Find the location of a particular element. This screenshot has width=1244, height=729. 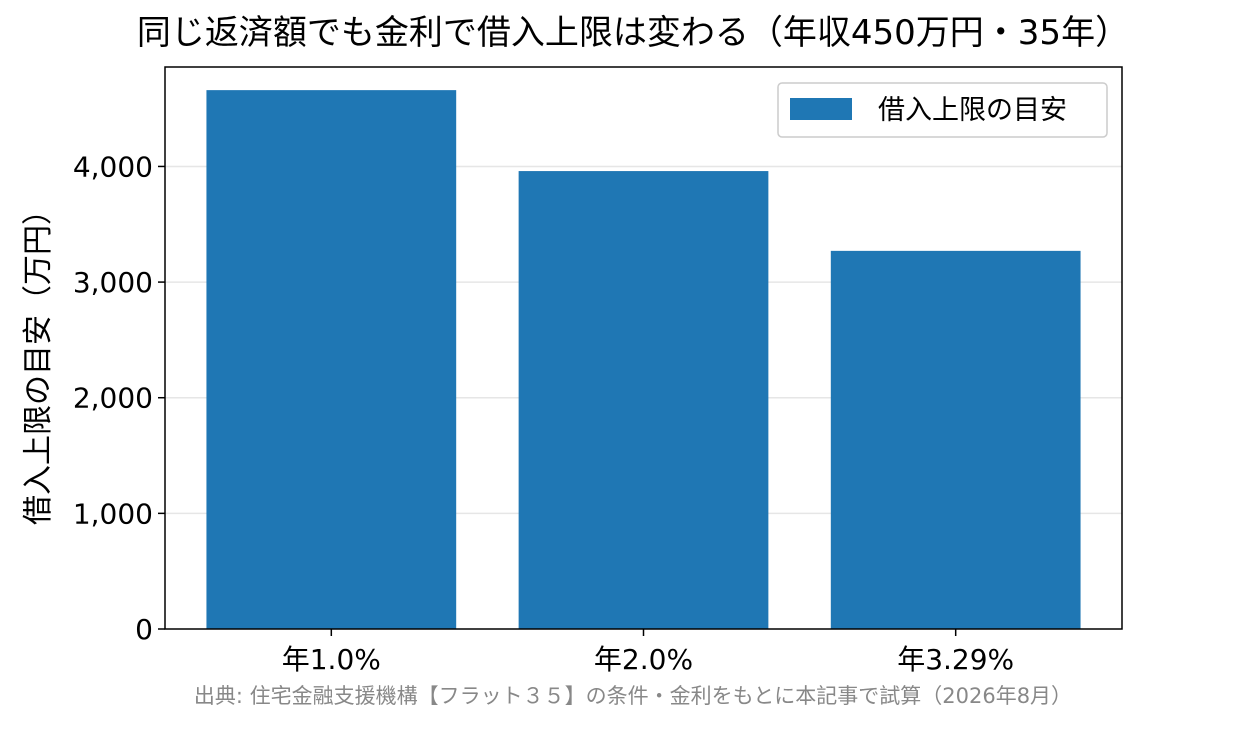

y-tick-label: 3,000 is located at coordinates (113, 282).